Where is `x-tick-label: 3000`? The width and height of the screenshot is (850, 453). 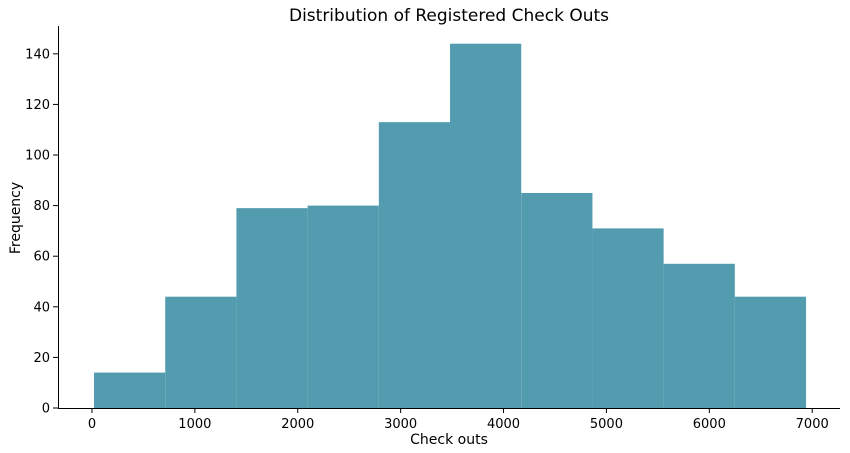
x-tick-label: 3000 is located at coordinates (400, 424).